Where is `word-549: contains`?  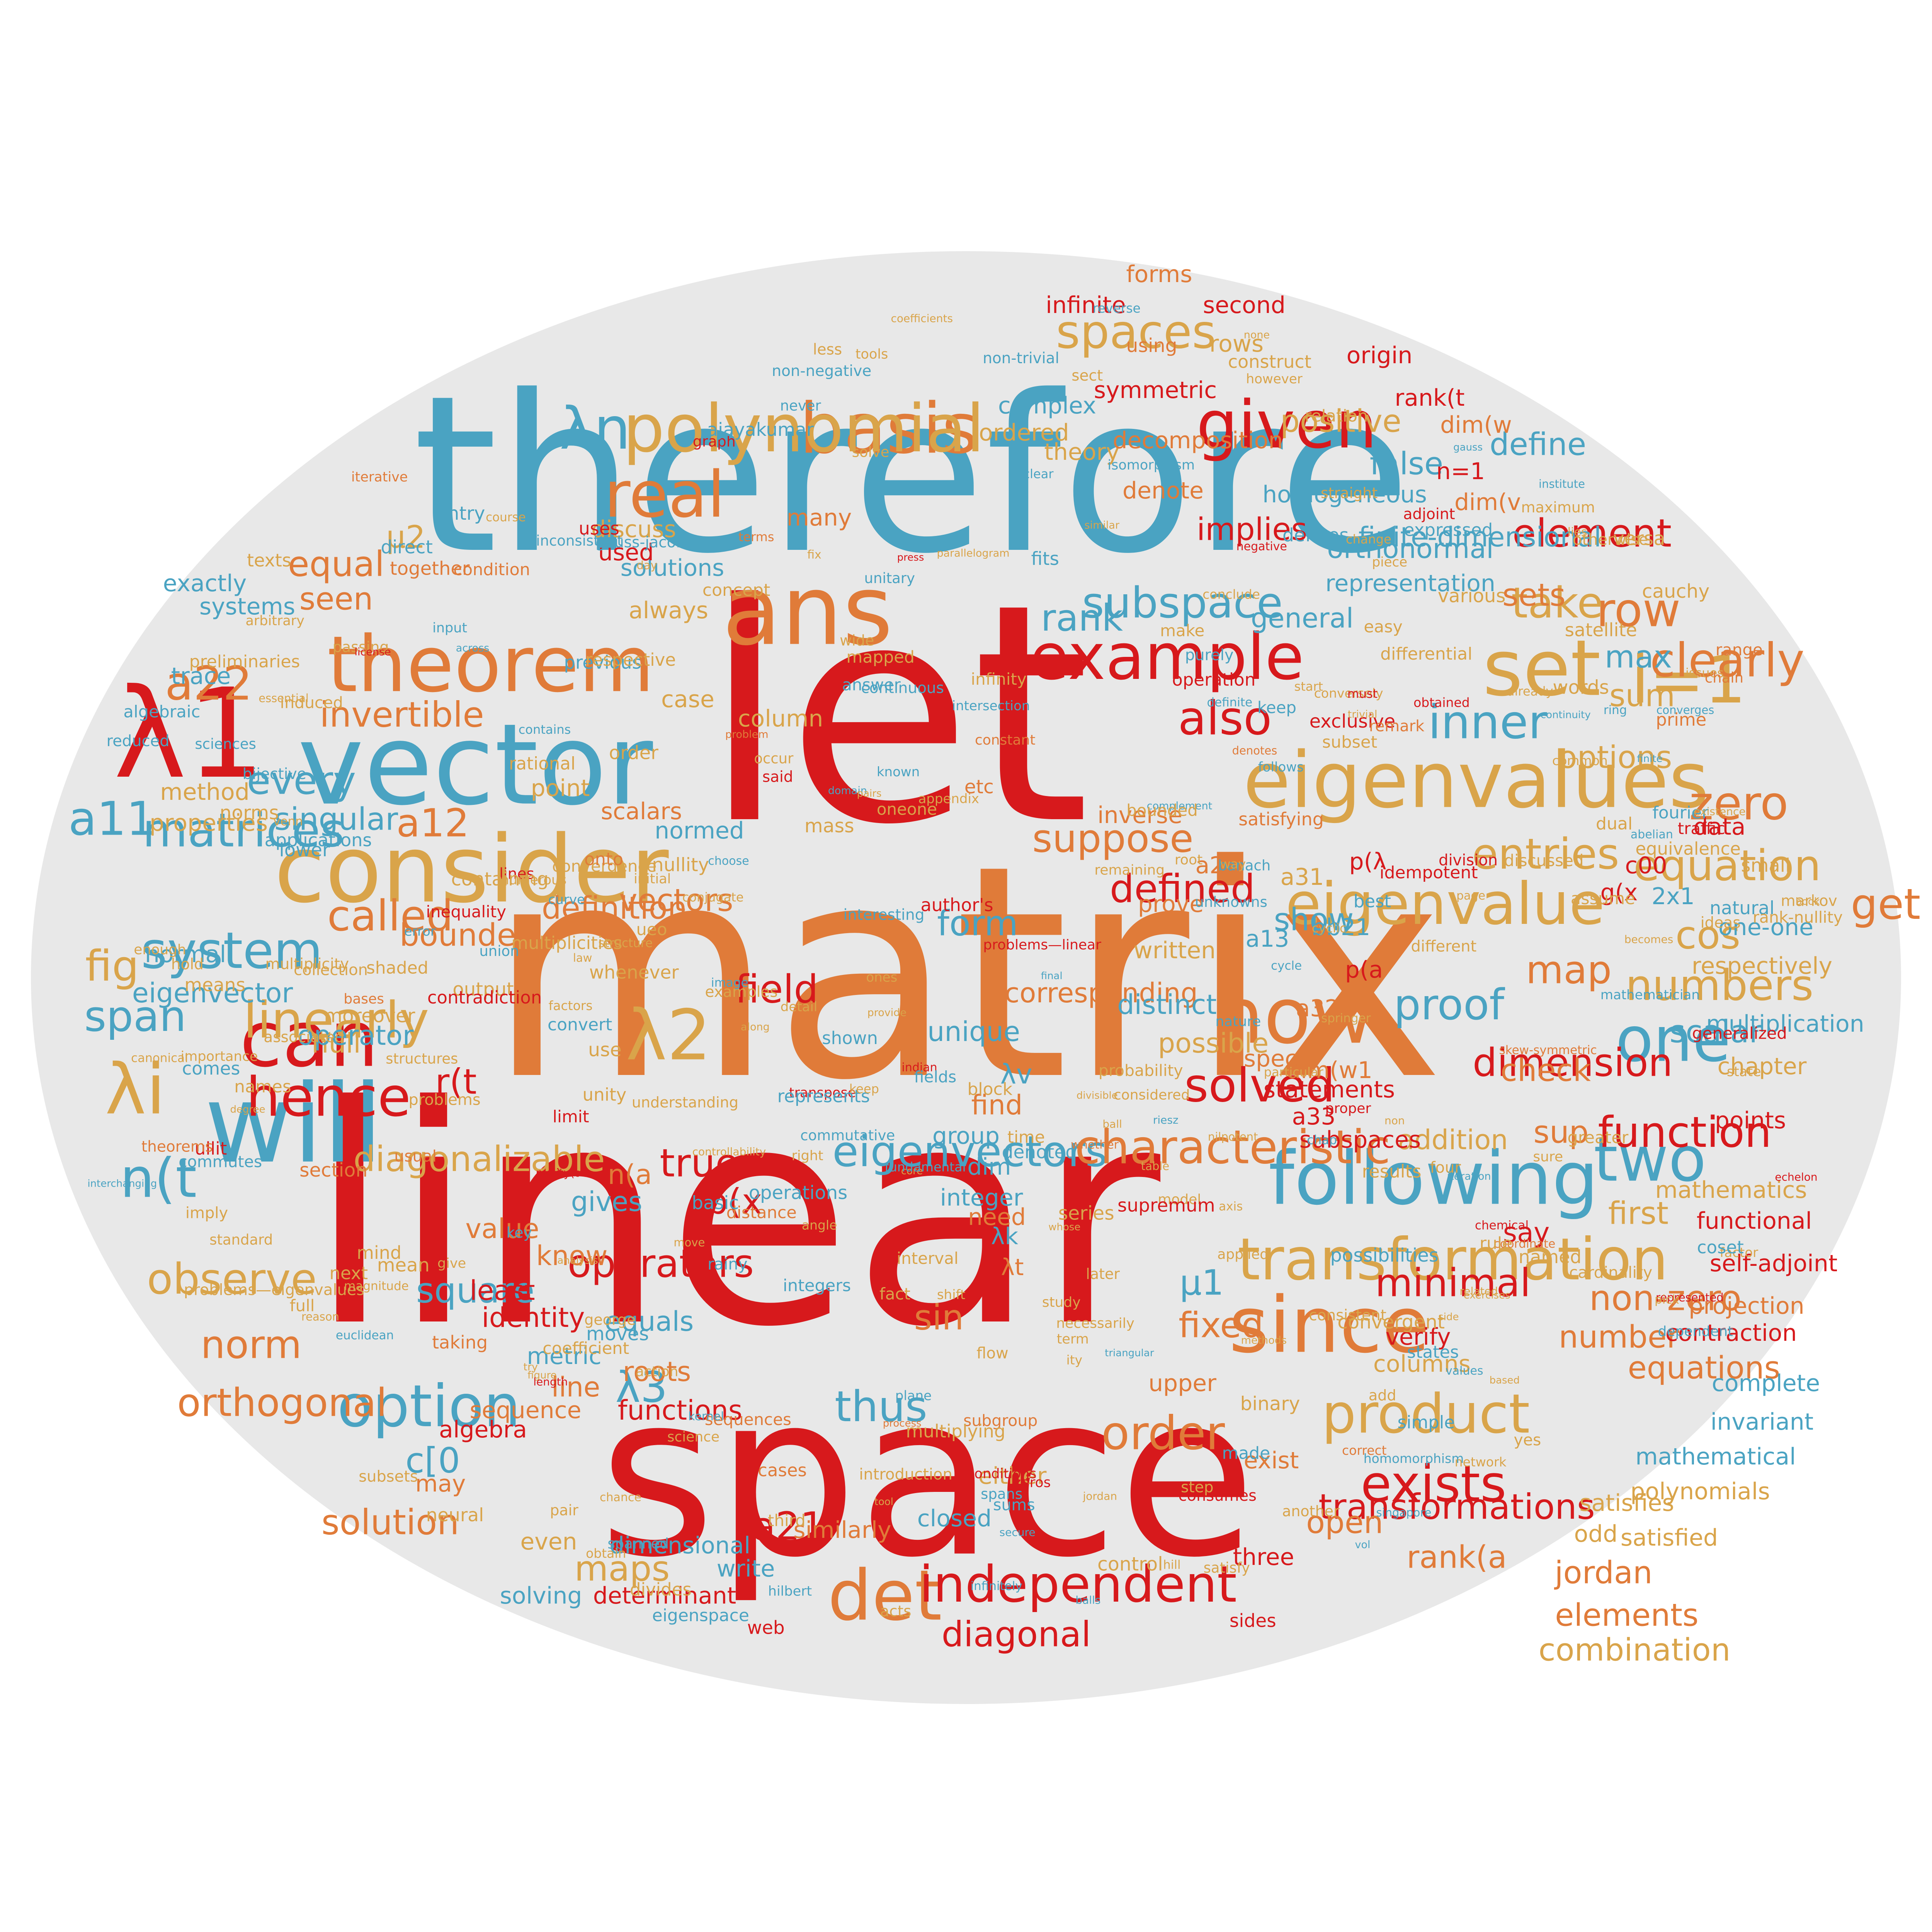
word-549: contains is located at coordinates (545, 730).